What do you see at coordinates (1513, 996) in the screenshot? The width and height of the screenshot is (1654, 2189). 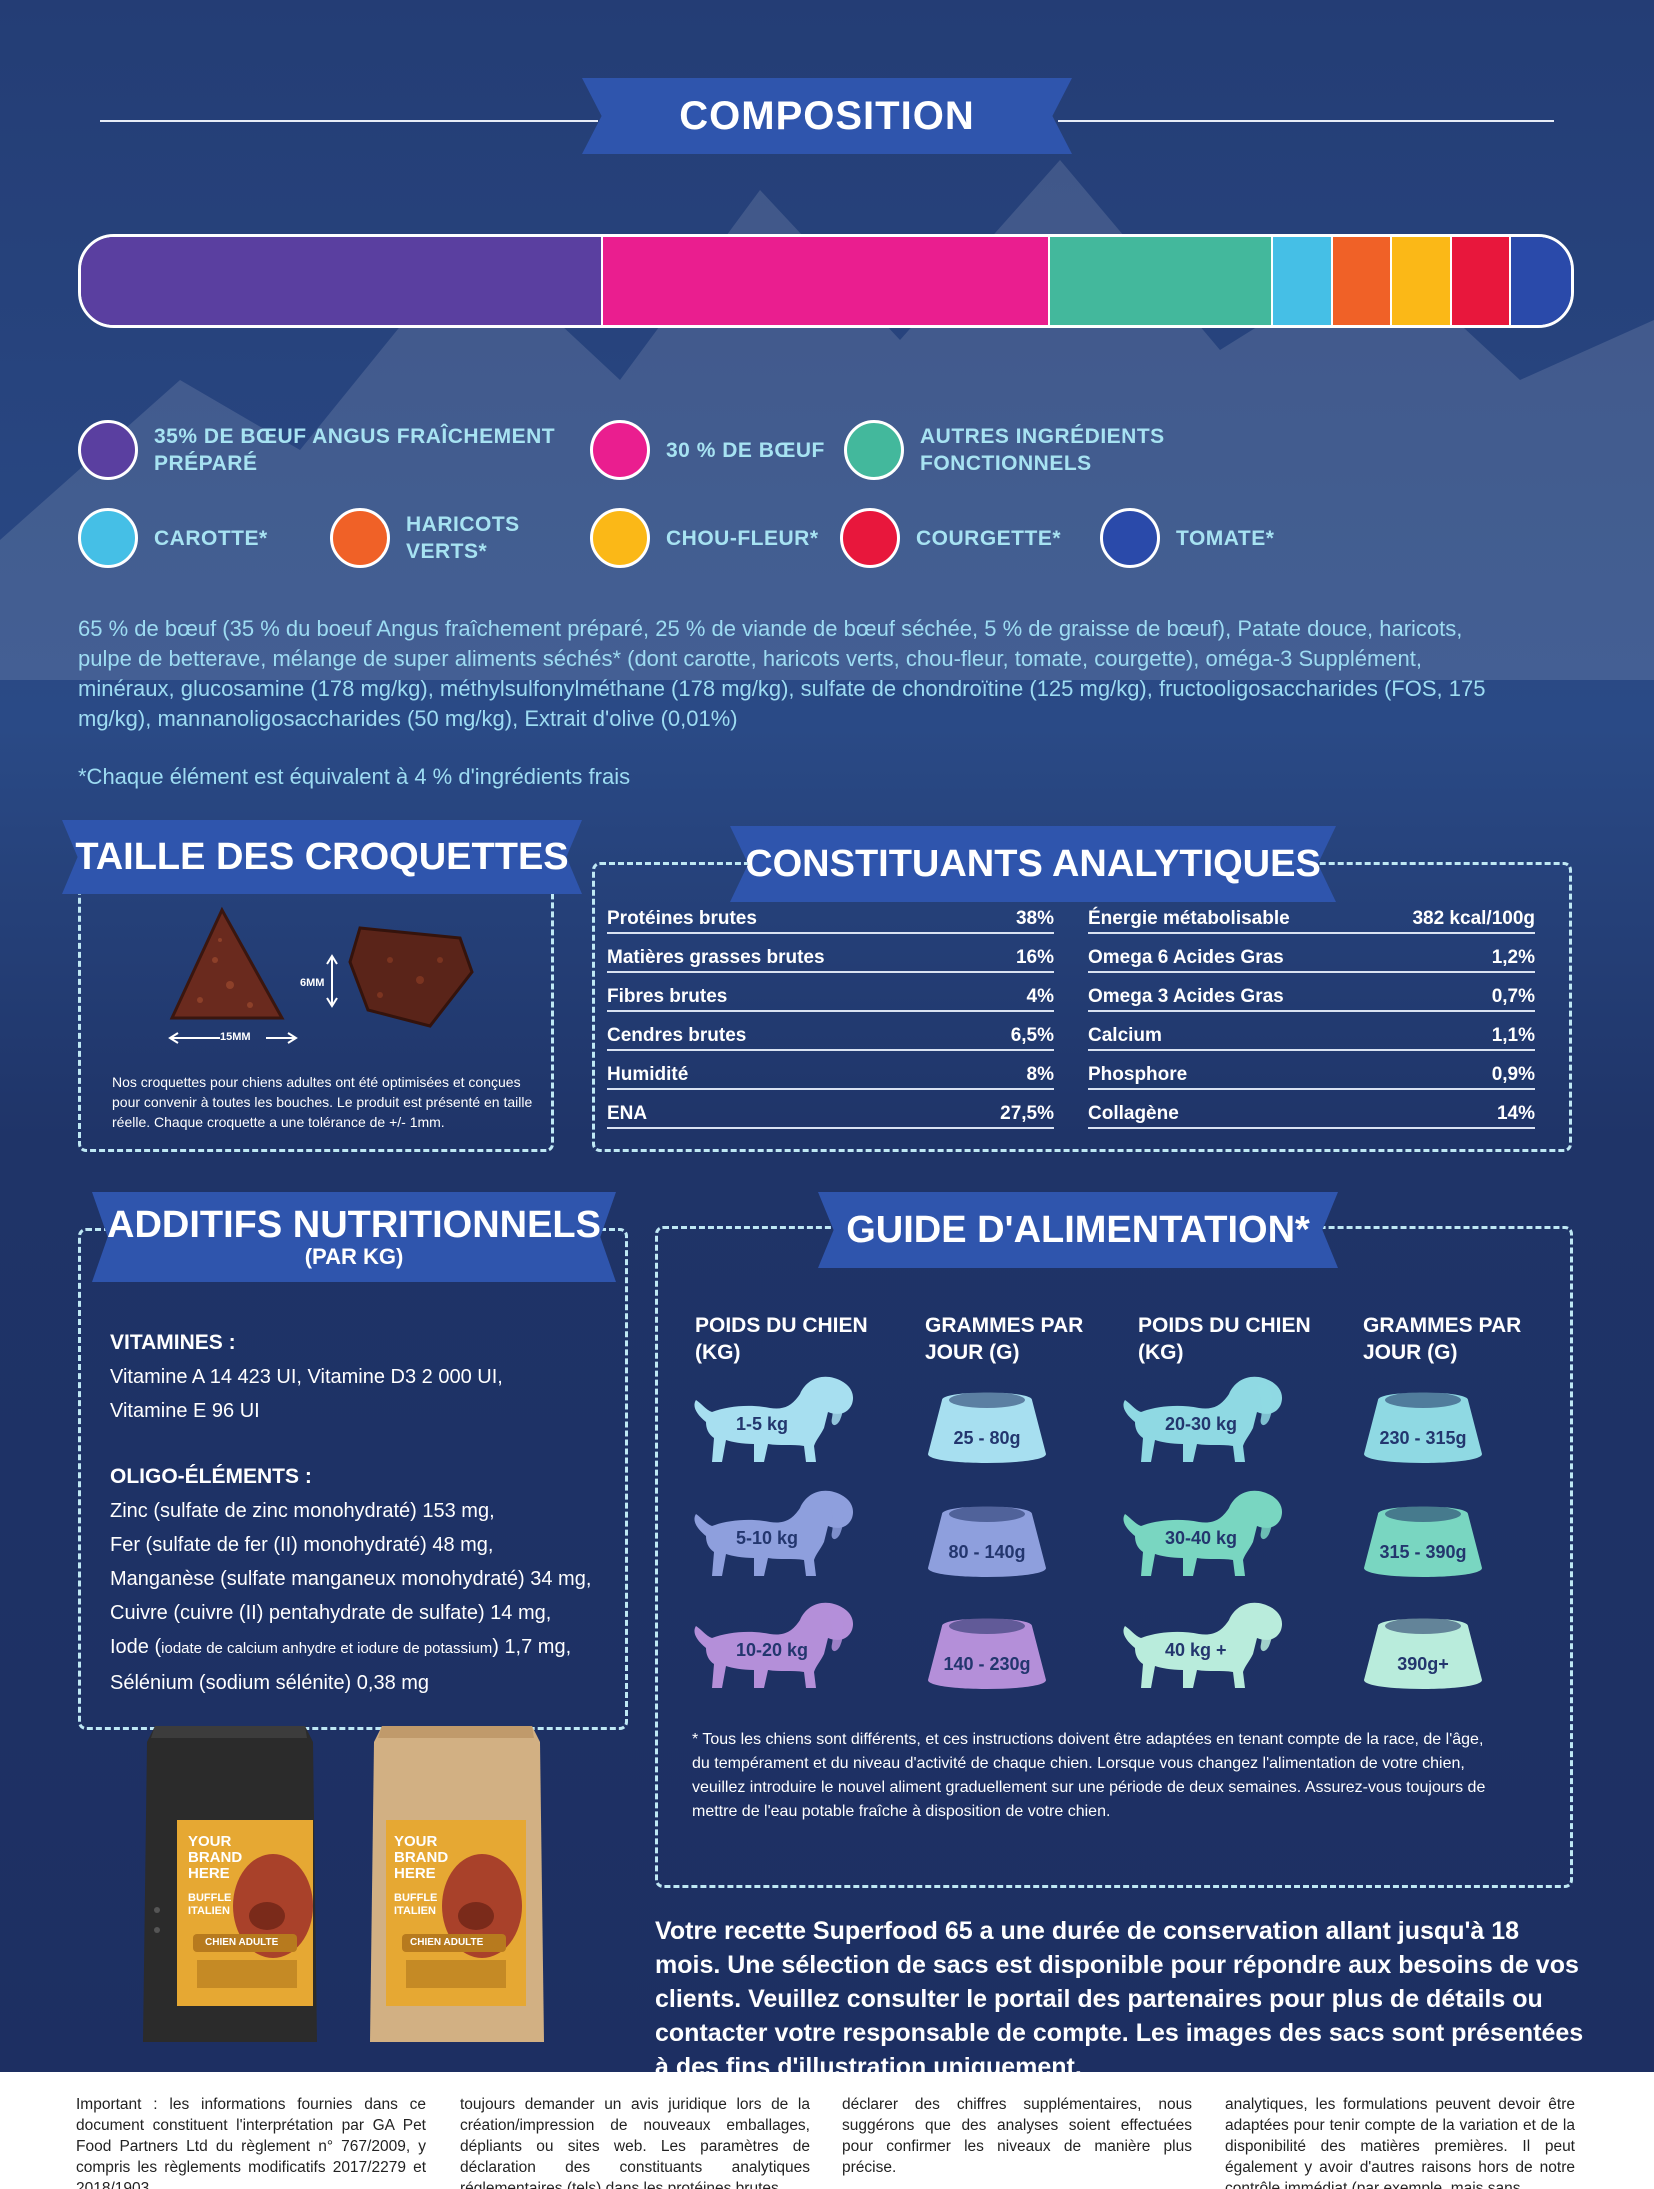 I see `analytique-value: 0,7%` at bounding box center [1513, 996].